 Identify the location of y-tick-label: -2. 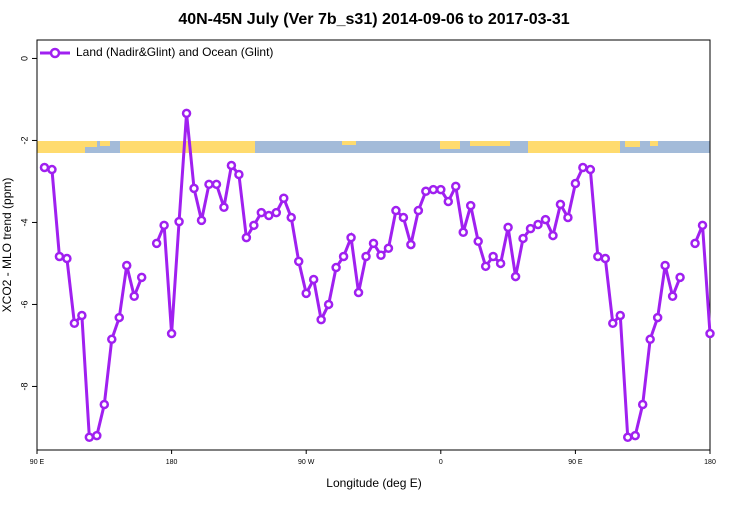
(24, 140).